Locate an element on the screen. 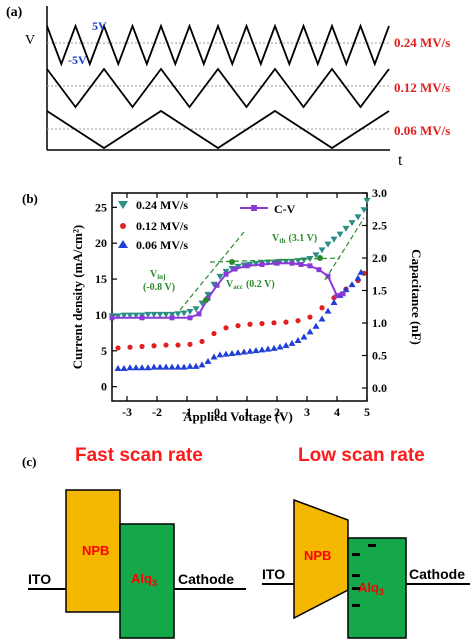  y-tick-label: 15 is located at coordinates (101, 279).